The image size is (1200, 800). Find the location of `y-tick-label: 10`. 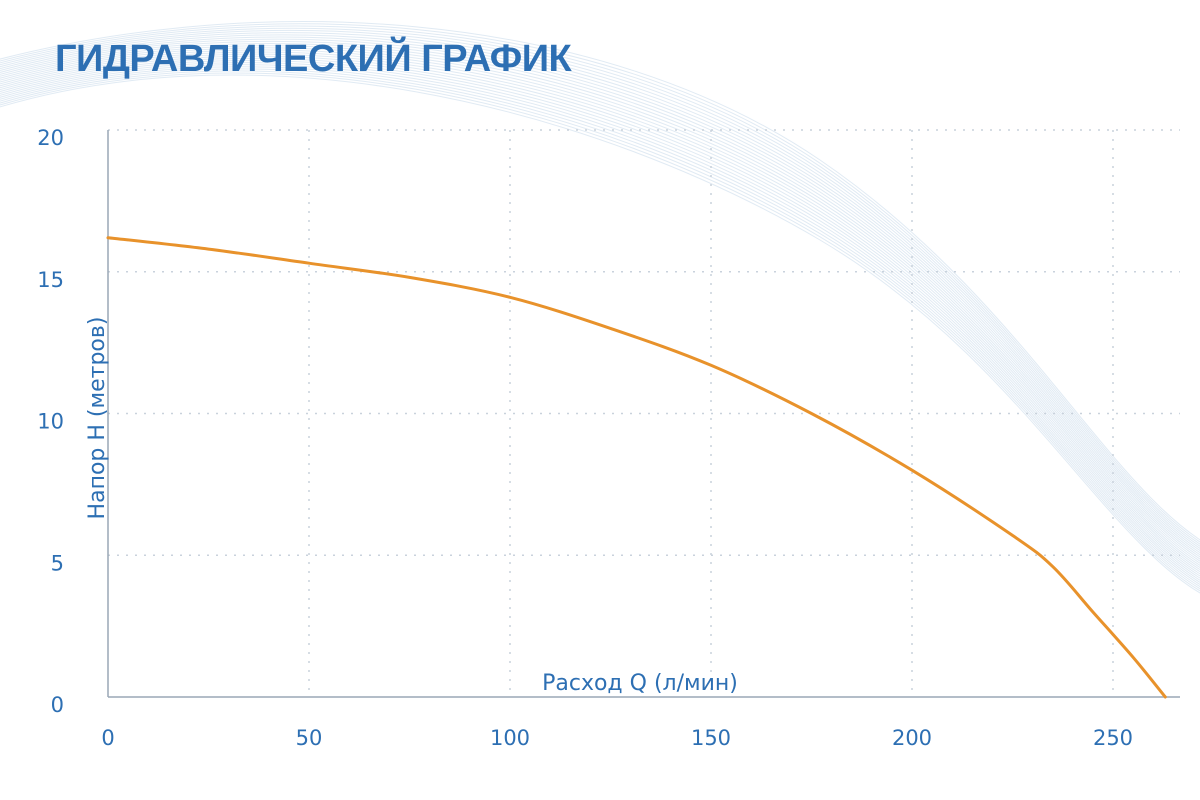

y-tick-label: 10 is located at coordinates (50, 422).